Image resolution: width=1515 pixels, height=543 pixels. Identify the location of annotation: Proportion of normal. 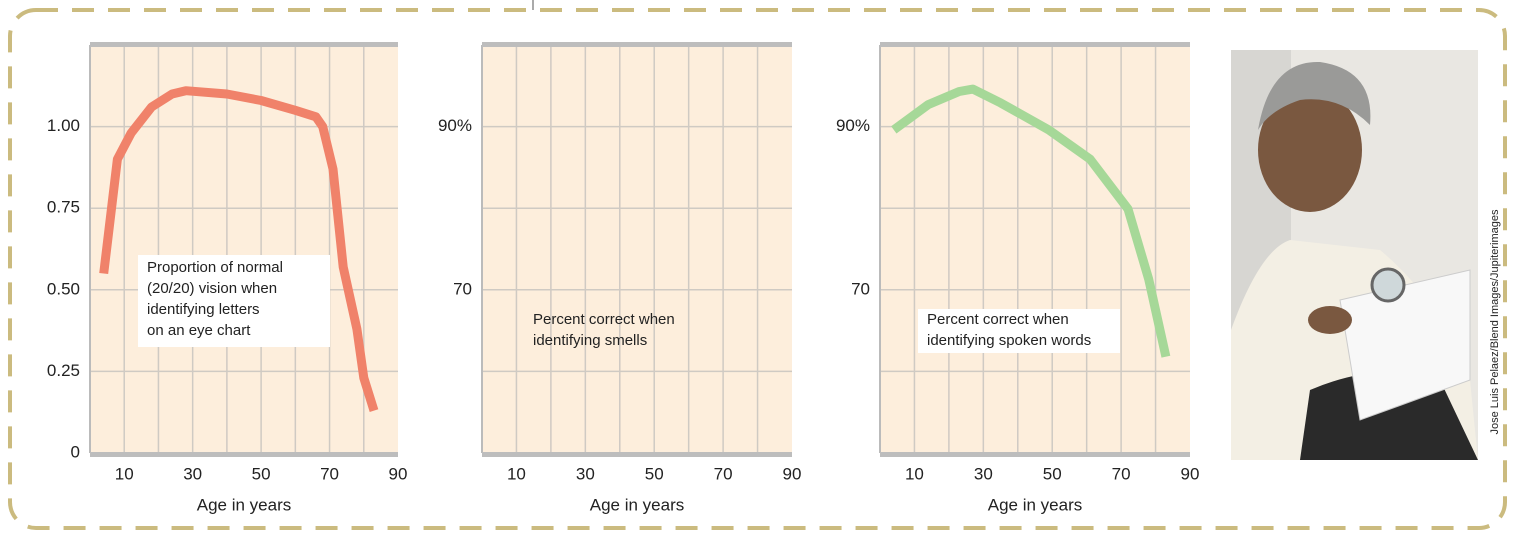
(215, 267).